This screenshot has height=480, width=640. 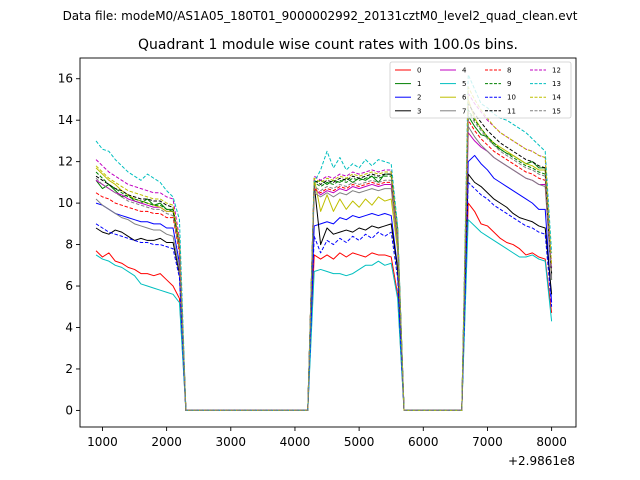 What do you see at coordinates (69, 286) in the screenshot?
I see `y-tick-label: 6` at bounding box center [69, 286].